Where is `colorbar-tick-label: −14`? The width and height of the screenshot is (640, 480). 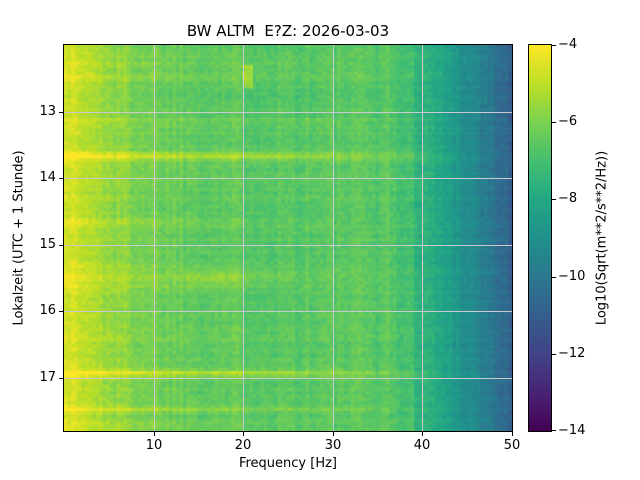
colorbar-tick-label: −14 is located at coordinates (572, 430).